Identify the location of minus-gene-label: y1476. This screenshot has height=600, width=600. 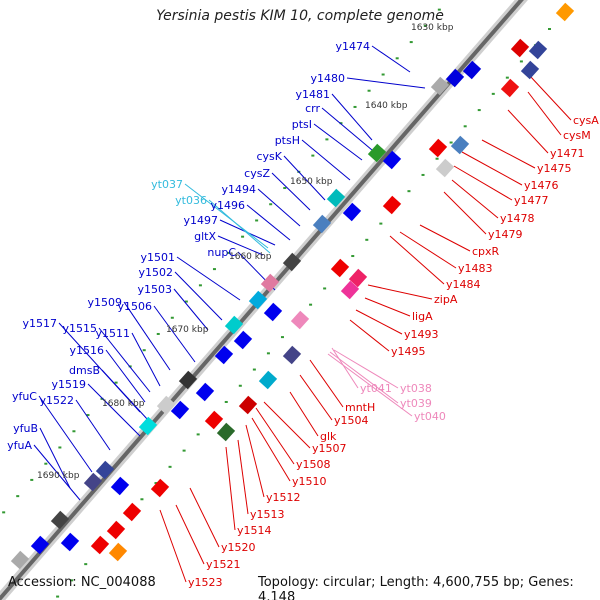
(541, 185).